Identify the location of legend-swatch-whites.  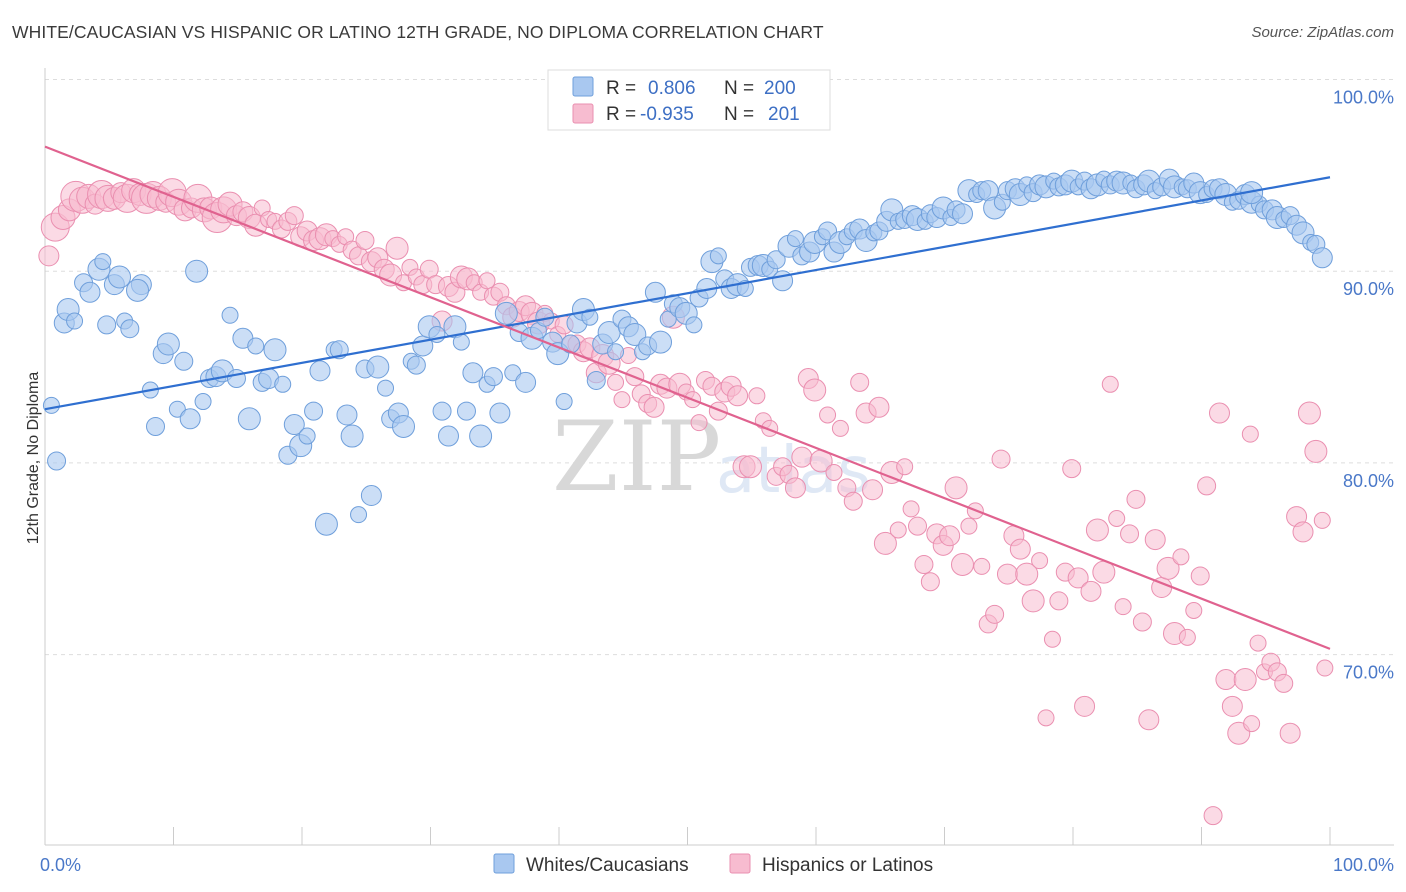
(583, 86).